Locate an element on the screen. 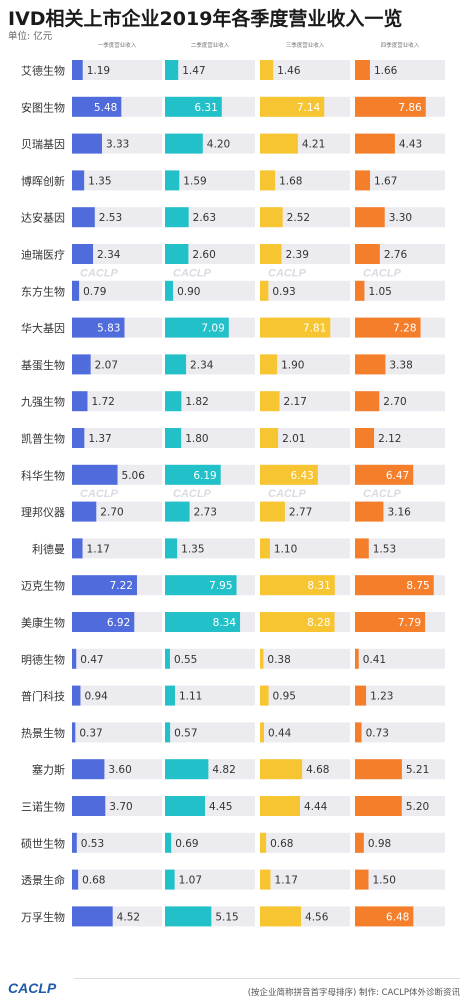  bar-value-label: 3.16 is located at coordinates (399, 513).